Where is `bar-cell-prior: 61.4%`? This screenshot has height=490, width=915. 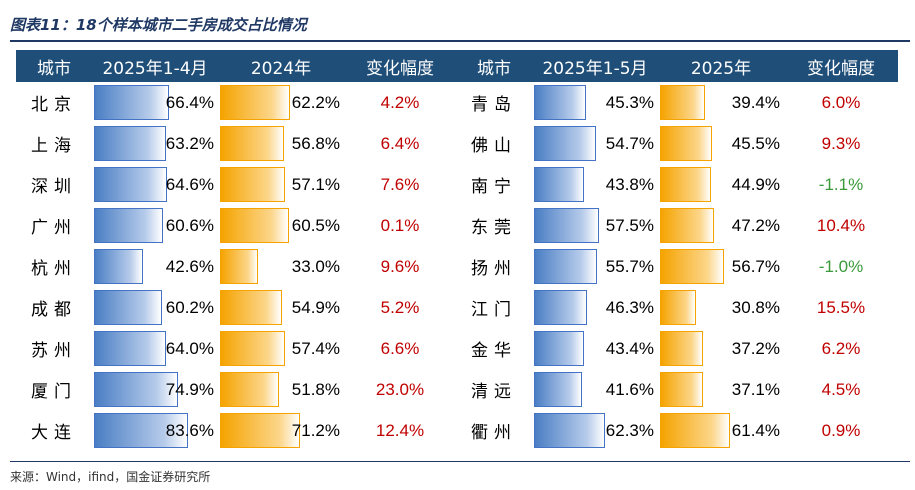
bar-cell-prior: 61.4% is located at coordinates (721, 430).